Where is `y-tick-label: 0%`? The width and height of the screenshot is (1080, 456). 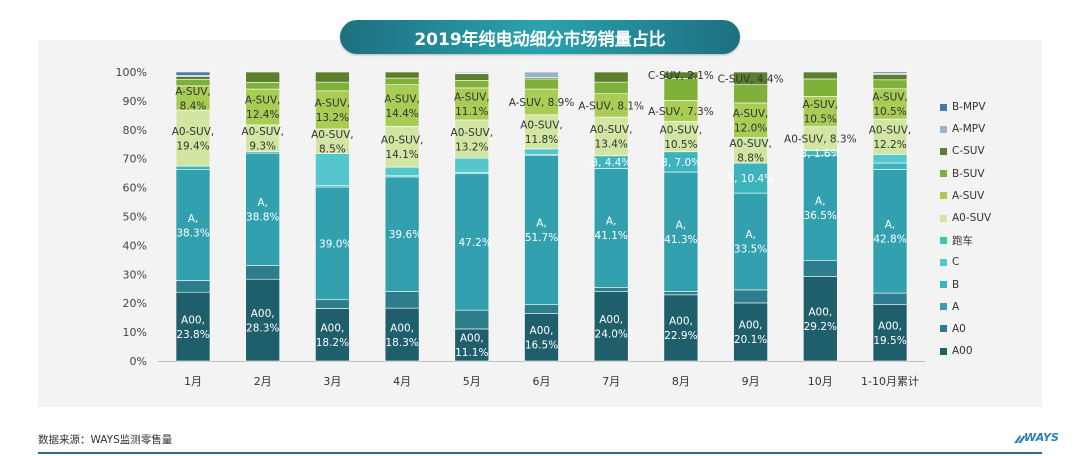 y-tick-label: 0% is located at coordinates (138, 361).